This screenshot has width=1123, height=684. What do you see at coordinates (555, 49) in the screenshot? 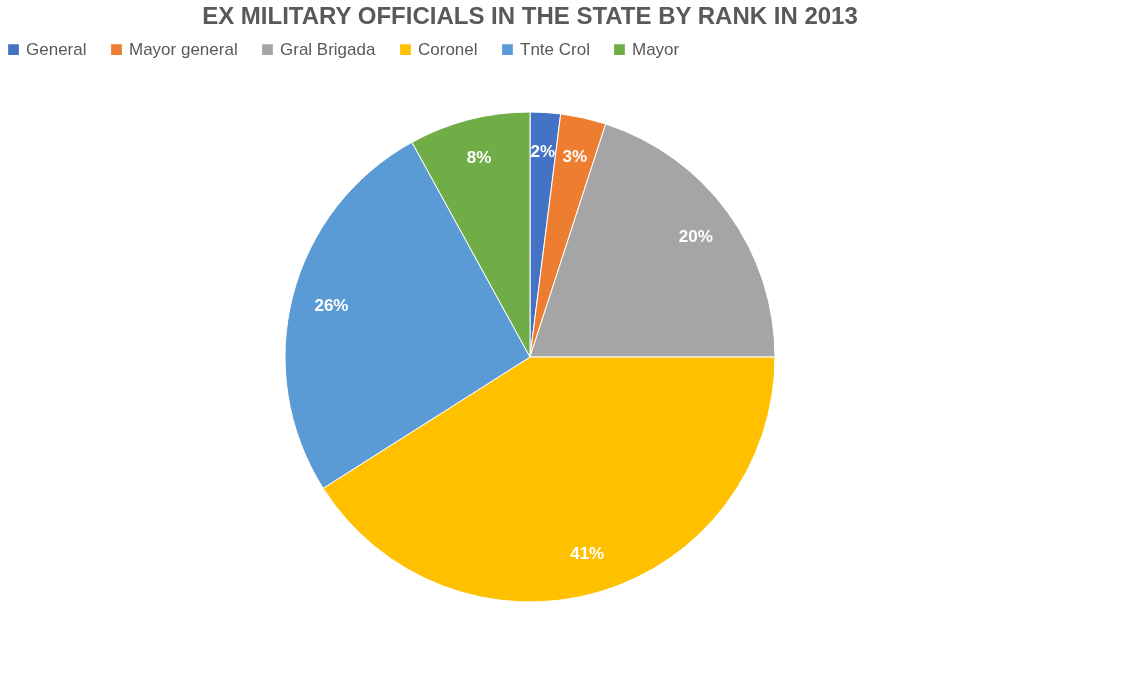
I see `legend-label: Tnte Crol` at bounding box center [555, 49].